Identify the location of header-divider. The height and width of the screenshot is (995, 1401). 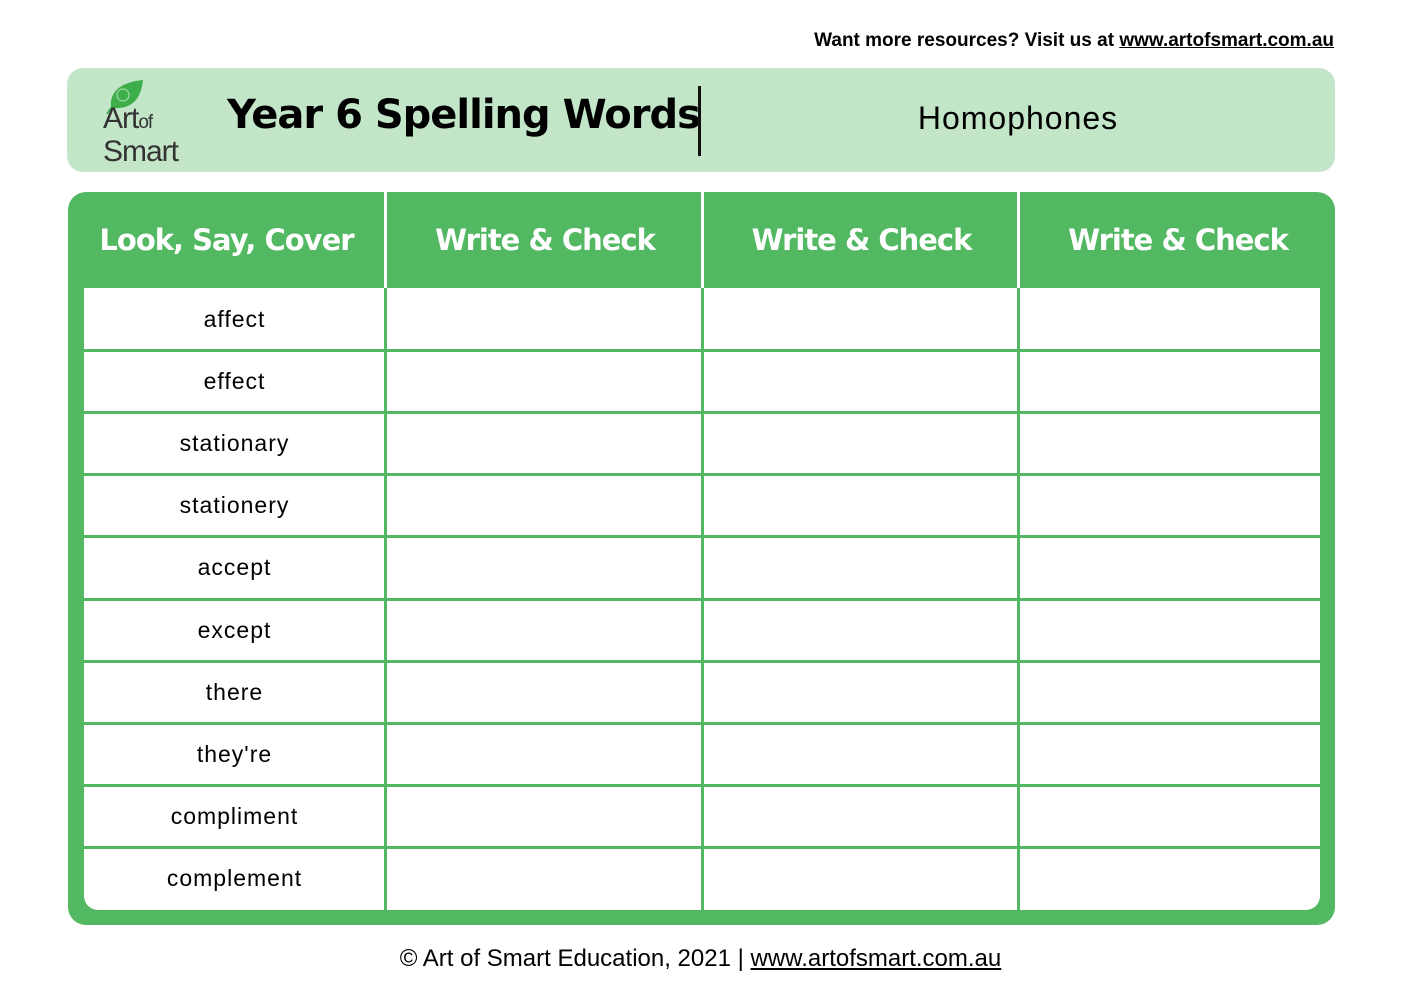
(699, 121).